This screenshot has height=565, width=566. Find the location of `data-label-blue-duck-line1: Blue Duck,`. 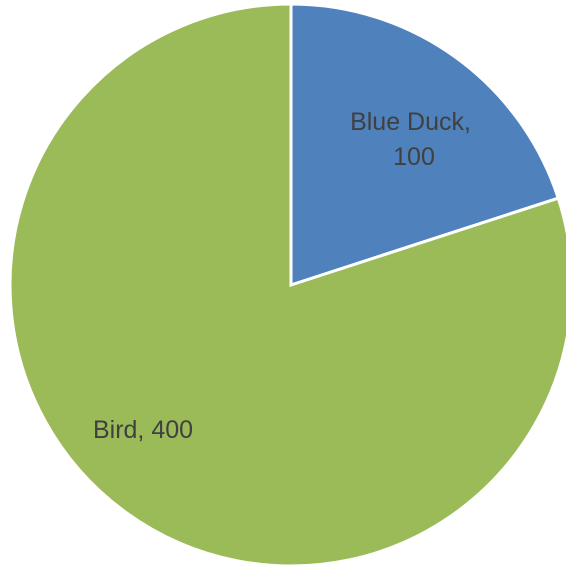

data-label-blue-duck-line1: Blue Duck, is located at coordinates (410, 122).